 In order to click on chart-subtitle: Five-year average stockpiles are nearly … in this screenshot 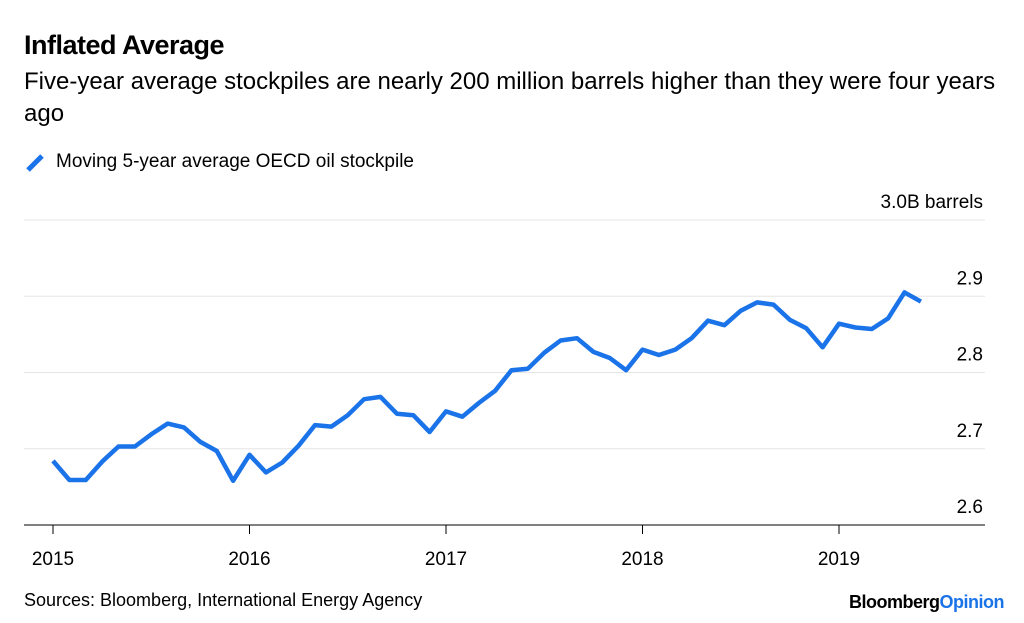, I will do `click(510, 97)`.